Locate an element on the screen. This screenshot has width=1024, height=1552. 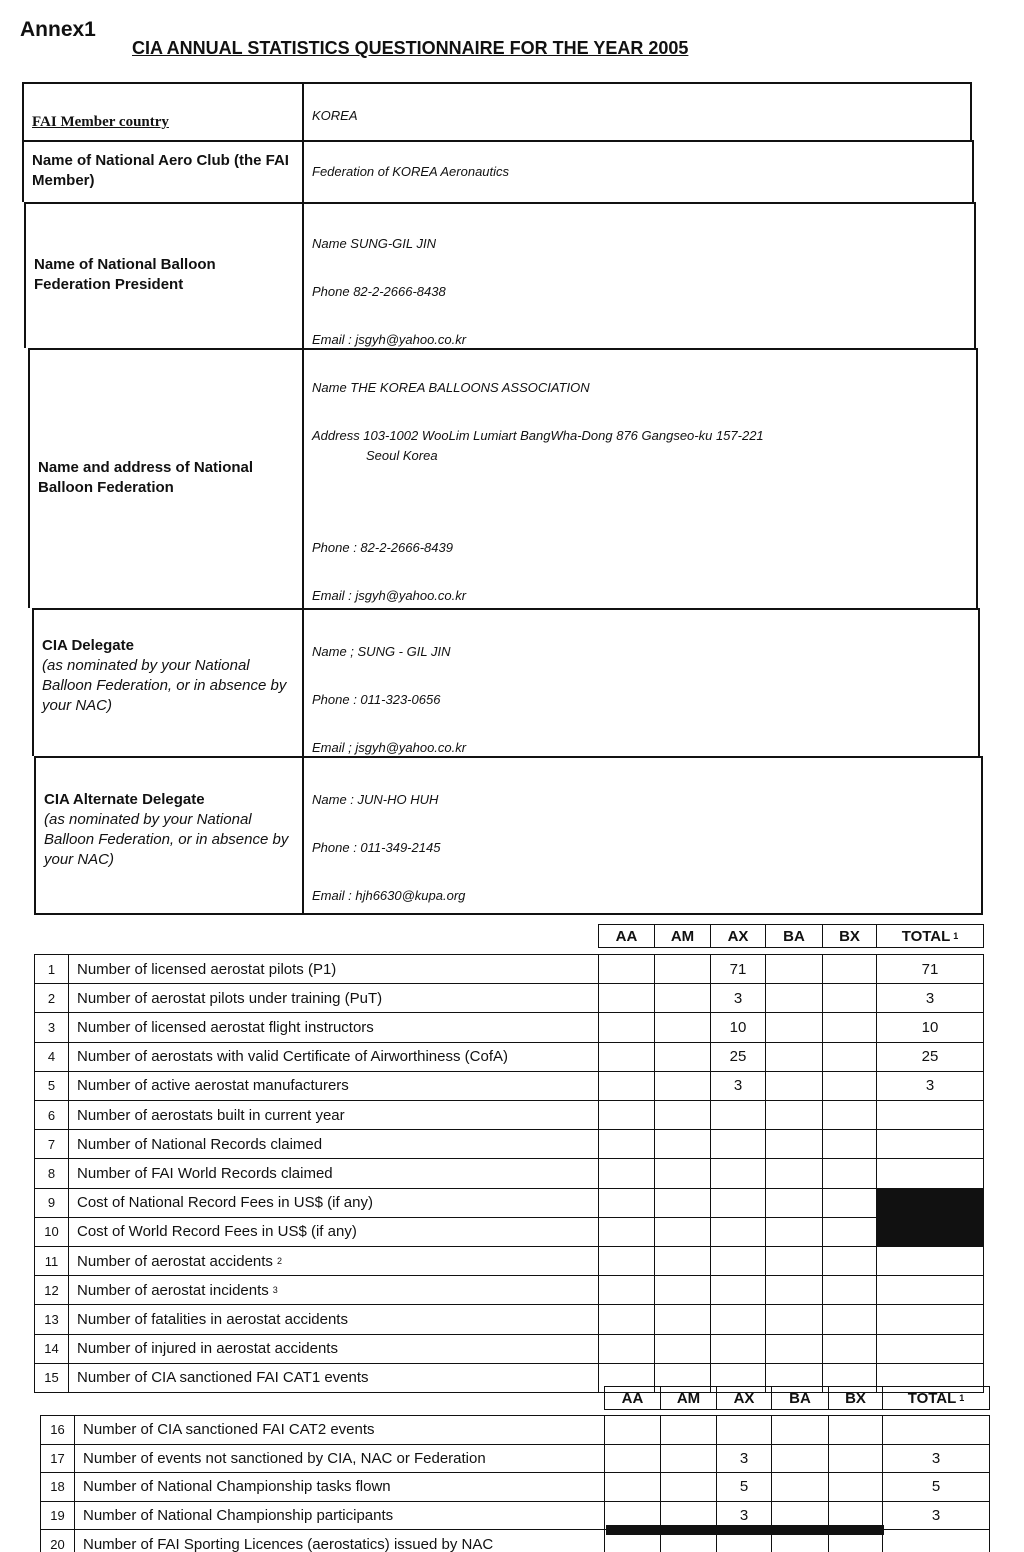
value-cell-ax: 5 is located at coordinates (744, 1487).